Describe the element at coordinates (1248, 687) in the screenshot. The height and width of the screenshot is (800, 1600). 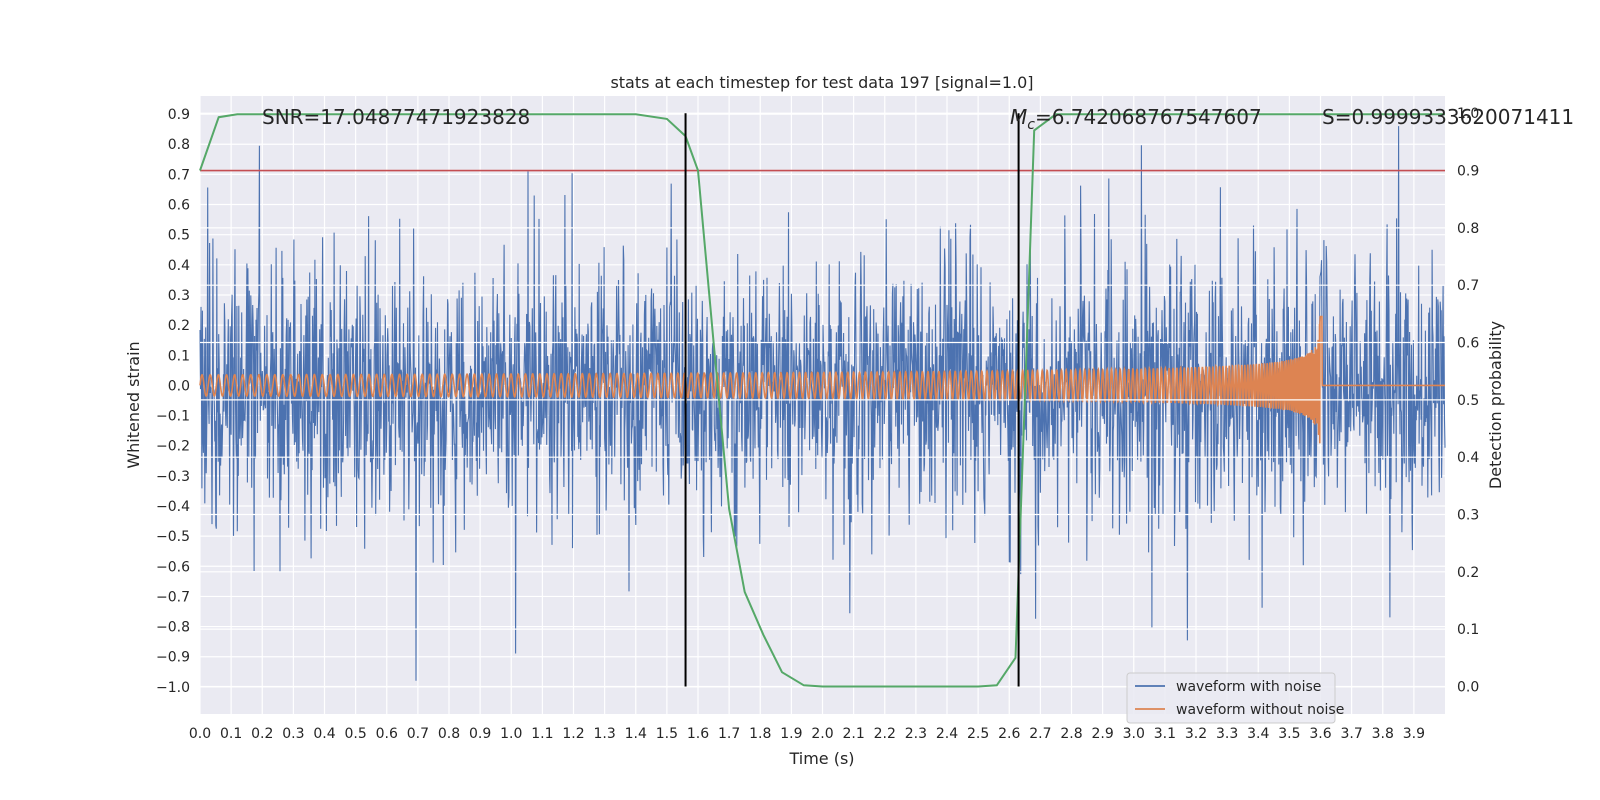
I see `legend-label-noise: waveform with noise` at that location.